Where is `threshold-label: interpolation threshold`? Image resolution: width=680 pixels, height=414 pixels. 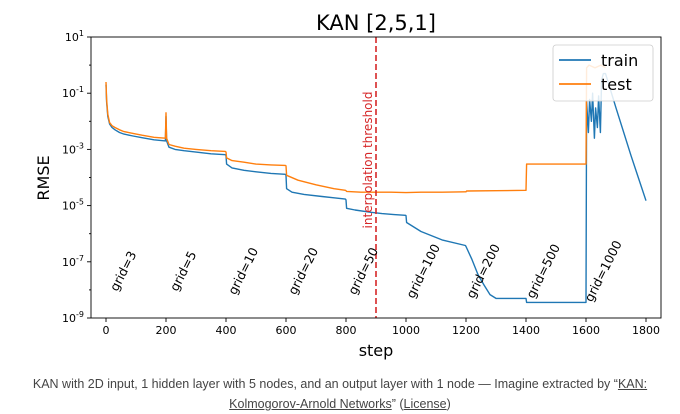 threshold-label: interpolation threshold is located at coordinates (368, 160).